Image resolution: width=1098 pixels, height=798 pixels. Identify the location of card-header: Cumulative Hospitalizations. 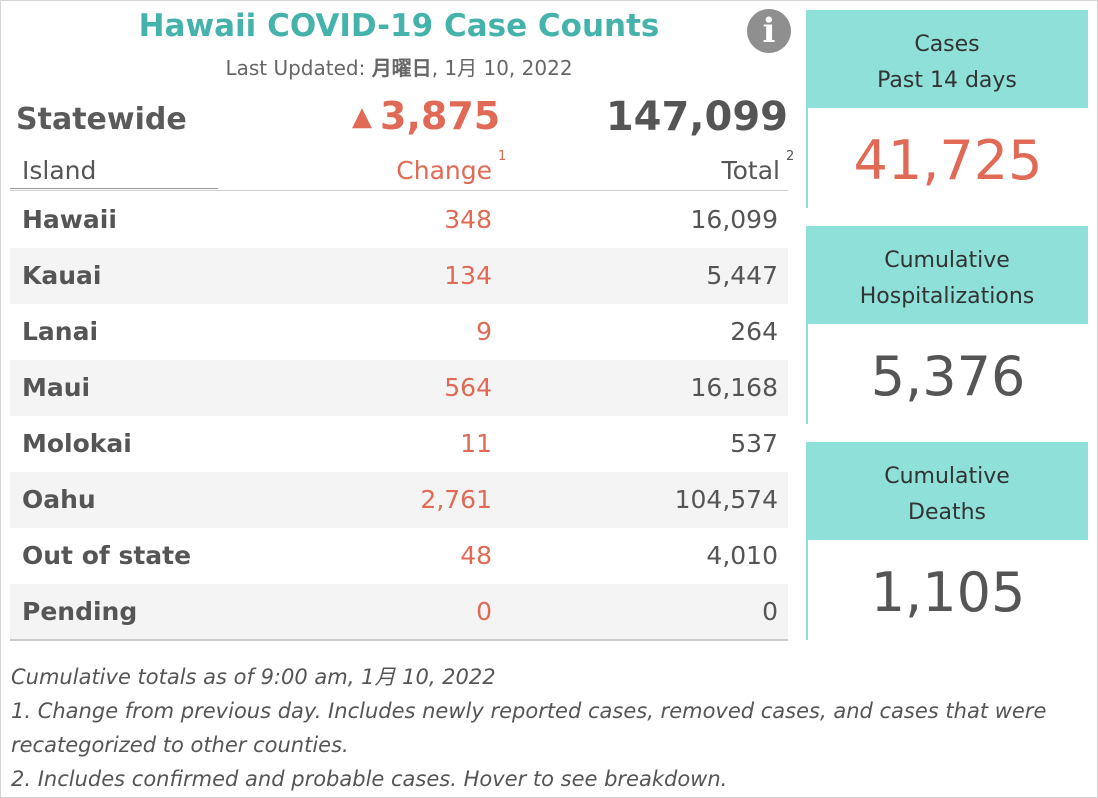
(947, 275).